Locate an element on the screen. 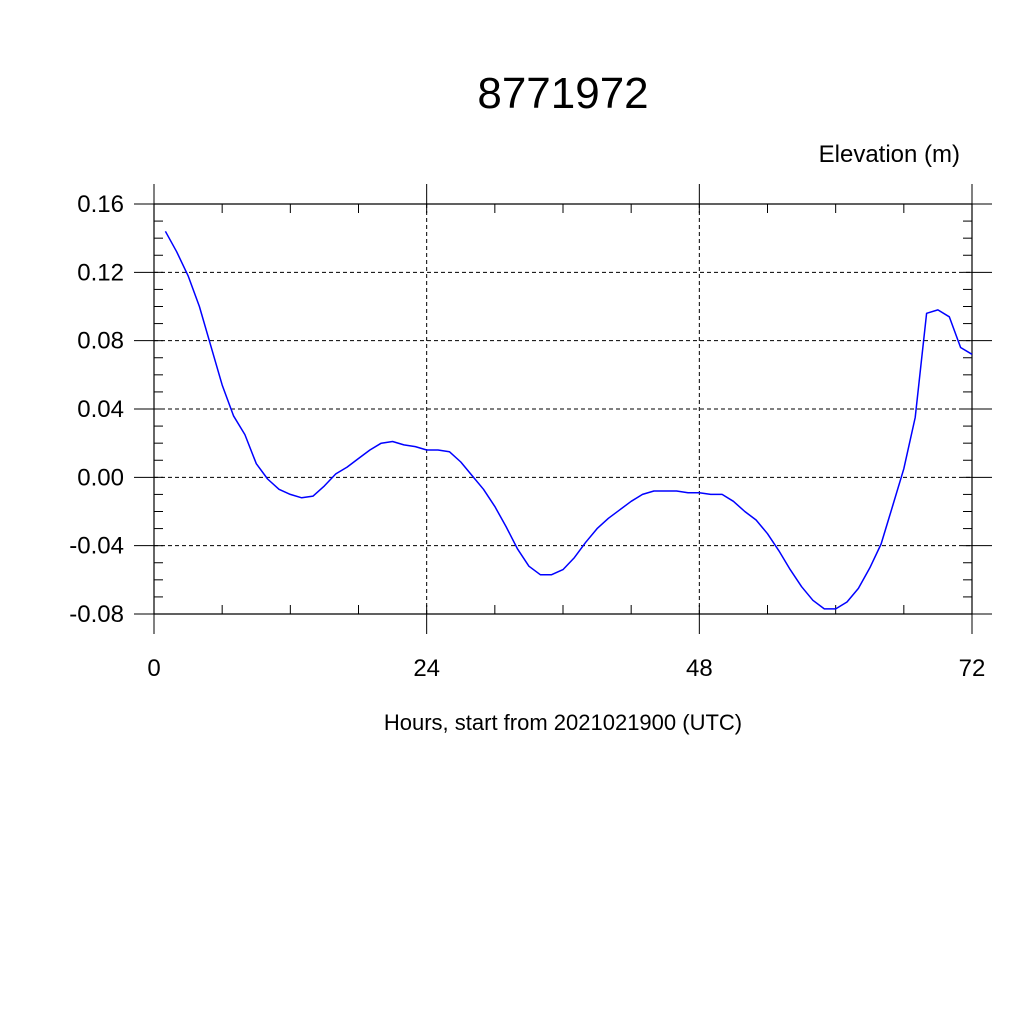  y-tick-label: -0.04 is located at coordinates (96, 546).